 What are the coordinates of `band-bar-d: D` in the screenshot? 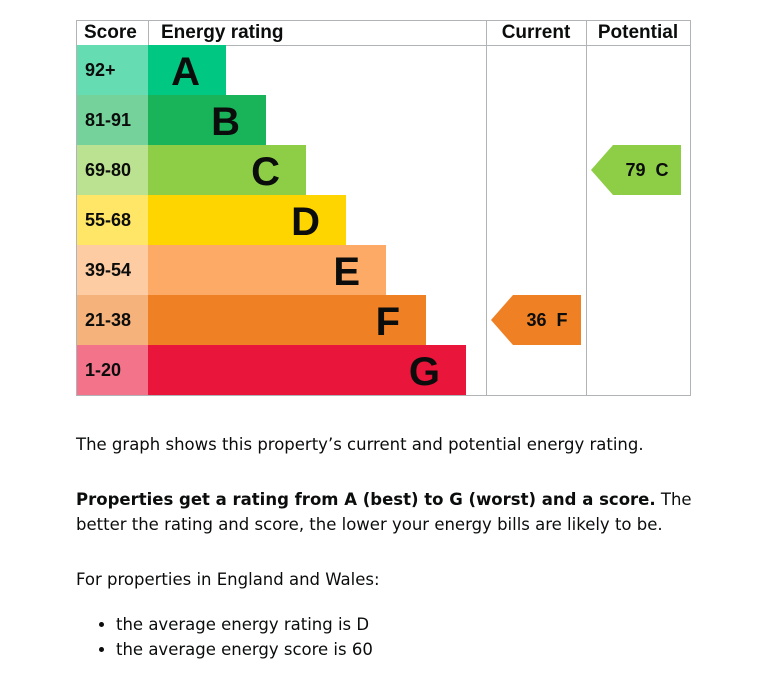 It's located at (247, 220).